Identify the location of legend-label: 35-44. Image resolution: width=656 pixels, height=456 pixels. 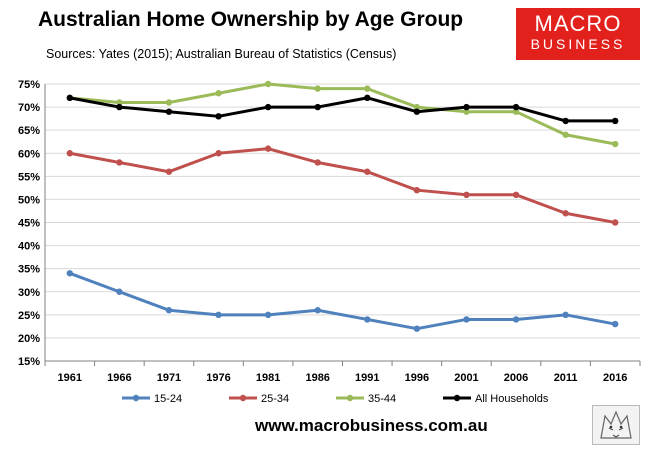
(382, 399).